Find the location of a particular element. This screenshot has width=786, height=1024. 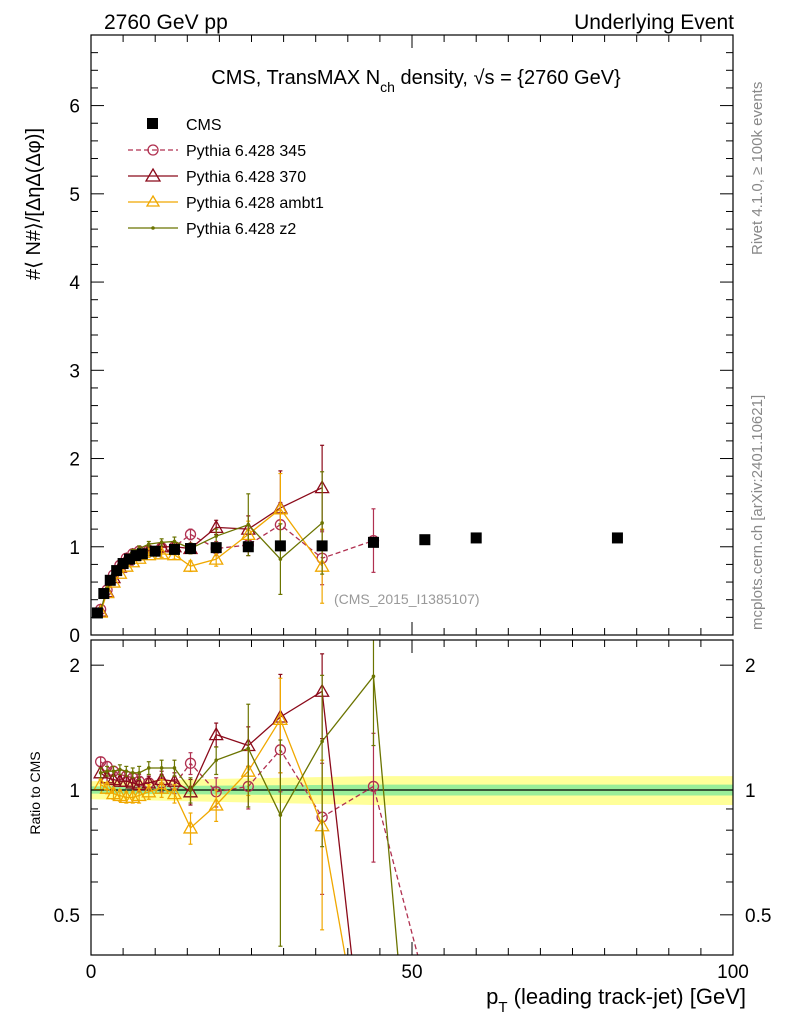

main-y-tick-label: 4 is located at coordinates (74, 283).